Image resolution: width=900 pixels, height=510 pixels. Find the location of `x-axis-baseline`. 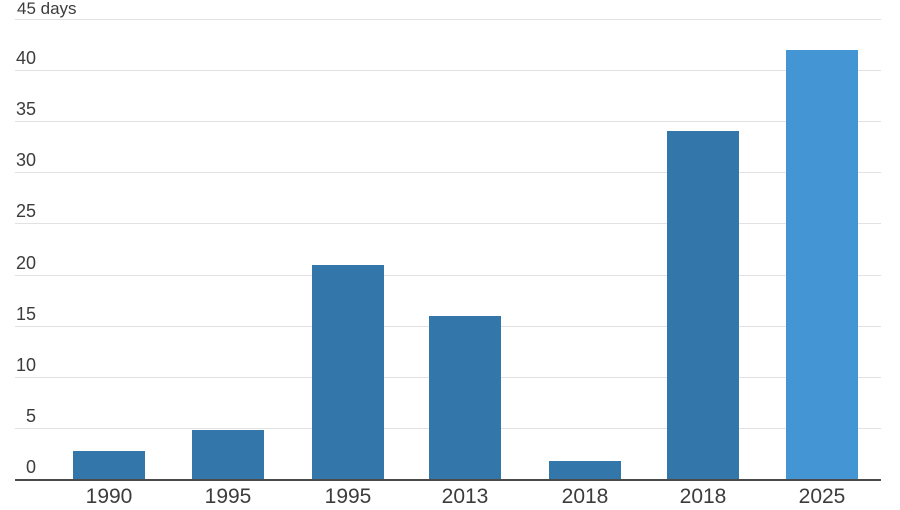

x-axis-baseline is located at coordinates (448, 480).